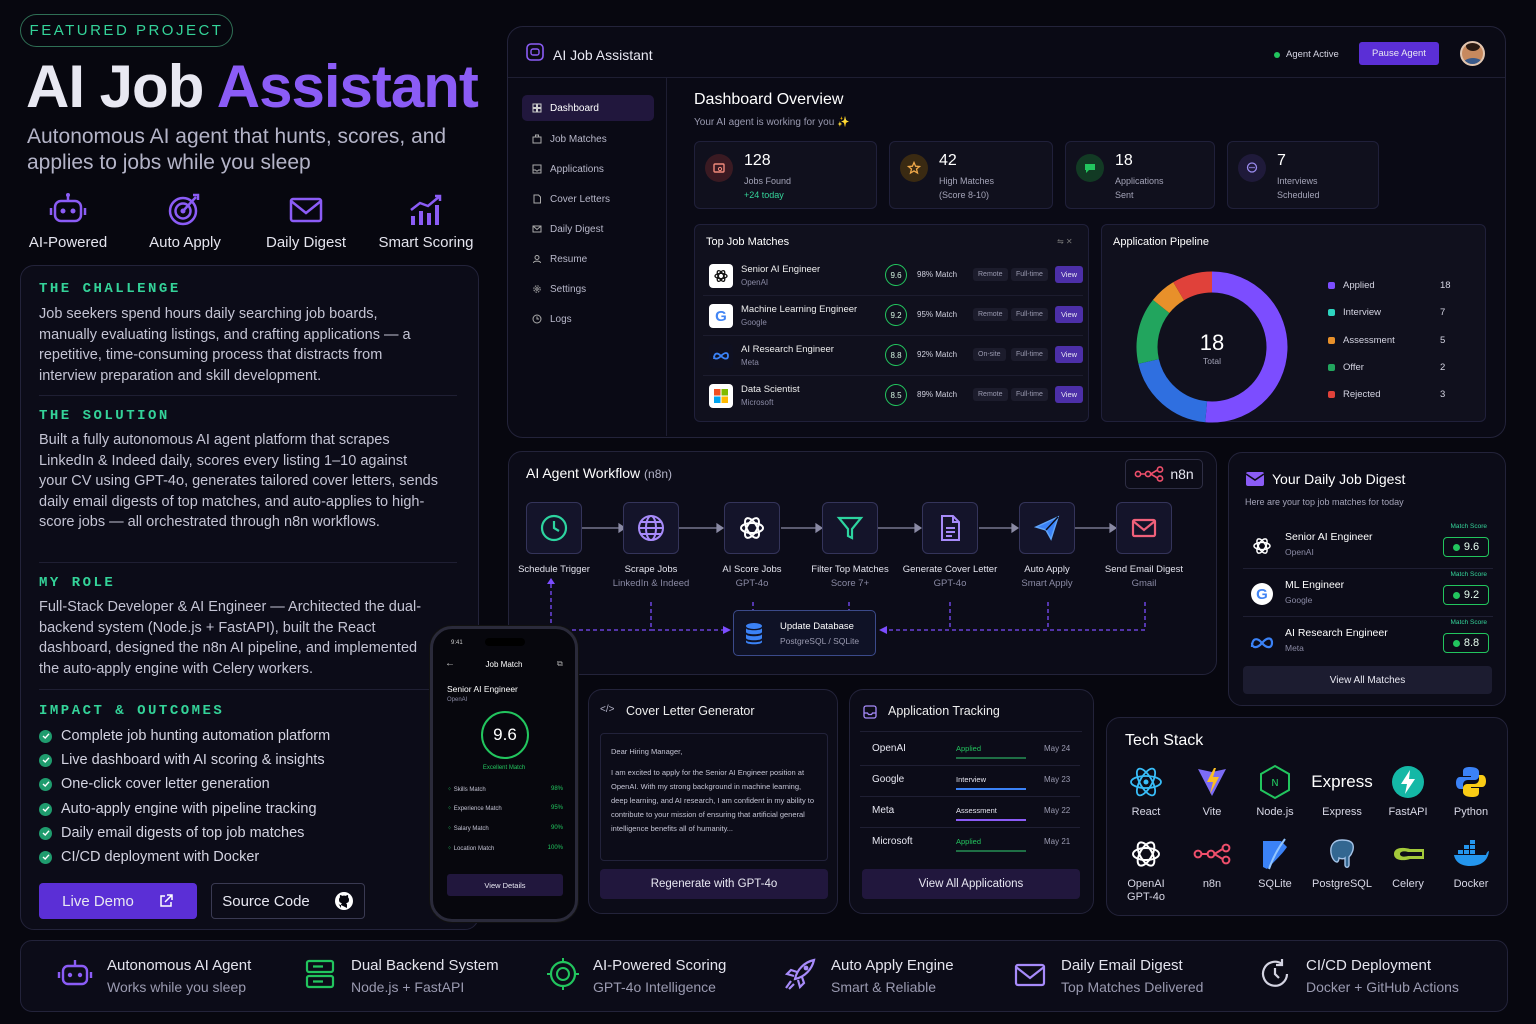  What do you see at coordinates (937, 354) in the screenshot?
I see `match-pct: 92% Match` at bounding box center [937, 354].